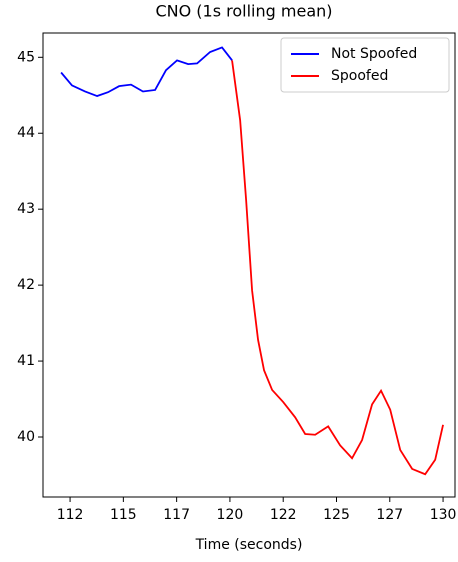 The height and width of the screenshot is (562, 458). I want to click on x-tick-label: 120, so click(230, 515).